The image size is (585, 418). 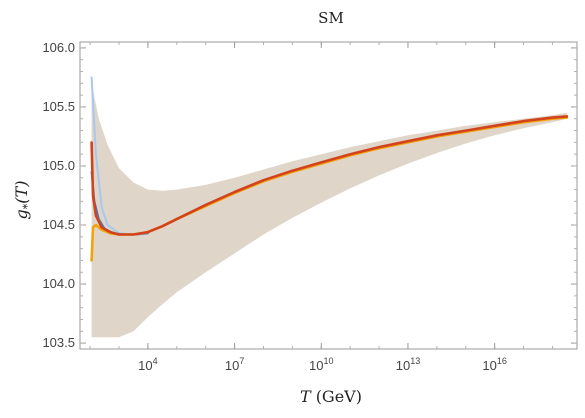 I want to click on y-tick-label: 104.5, so click(x=58, y=224).